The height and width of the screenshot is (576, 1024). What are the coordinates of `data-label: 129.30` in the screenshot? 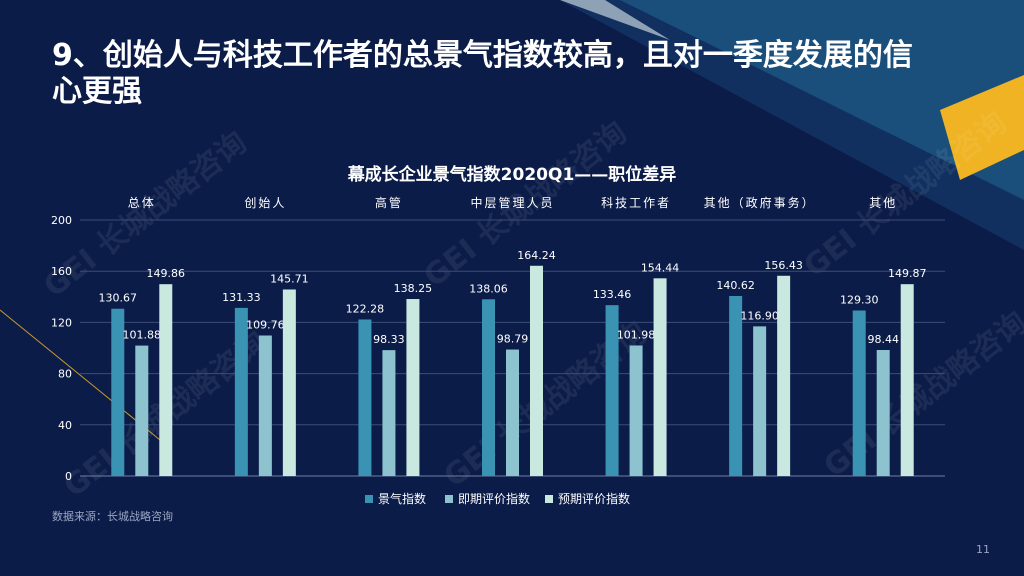 It's located at (859, 299).